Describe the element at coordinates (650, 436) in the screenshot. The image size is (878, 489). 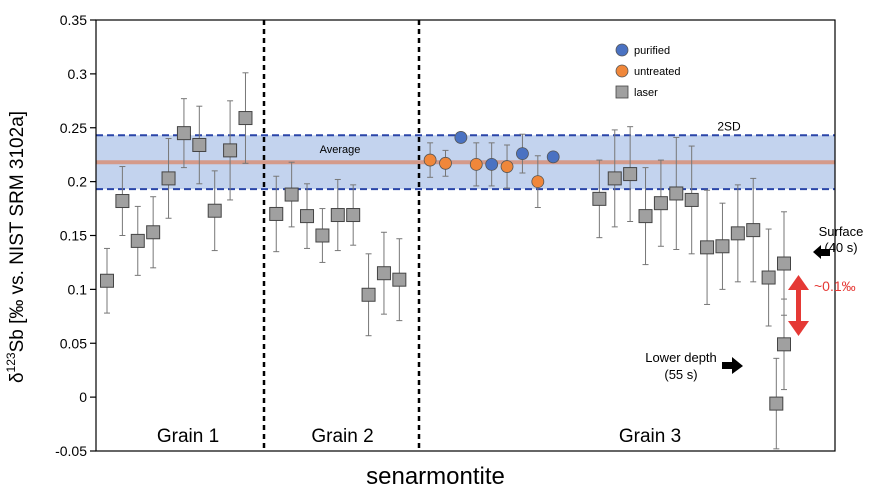
I see `group-label-grain-3: Grain 3` at that location.